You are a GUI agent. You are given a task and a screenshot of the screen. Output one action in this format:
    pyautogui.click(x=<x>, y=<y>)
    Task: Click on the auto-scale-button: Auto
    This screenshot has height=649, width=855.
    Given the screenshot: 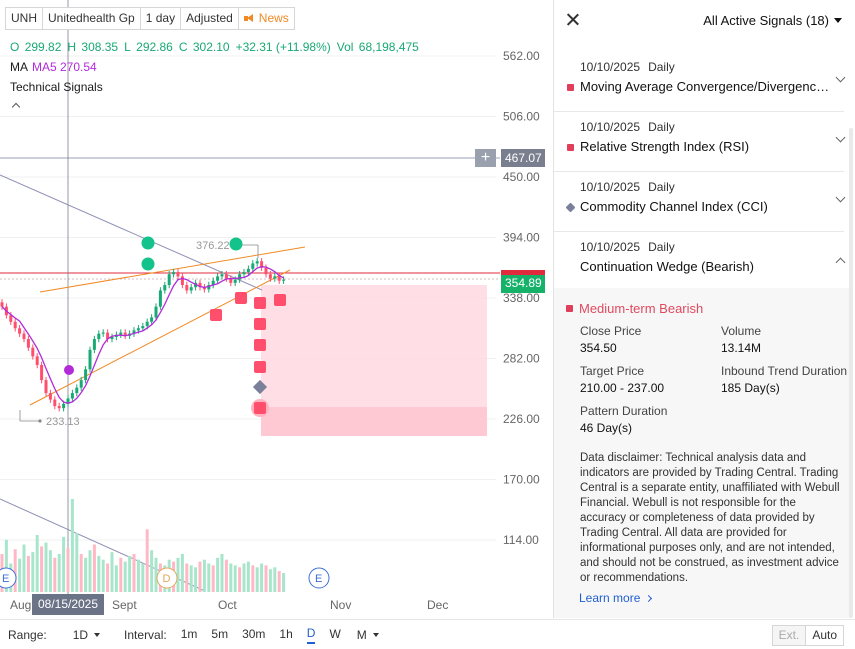 What is the action you would take?
    pyautogui.click(x=824, y=635)
    